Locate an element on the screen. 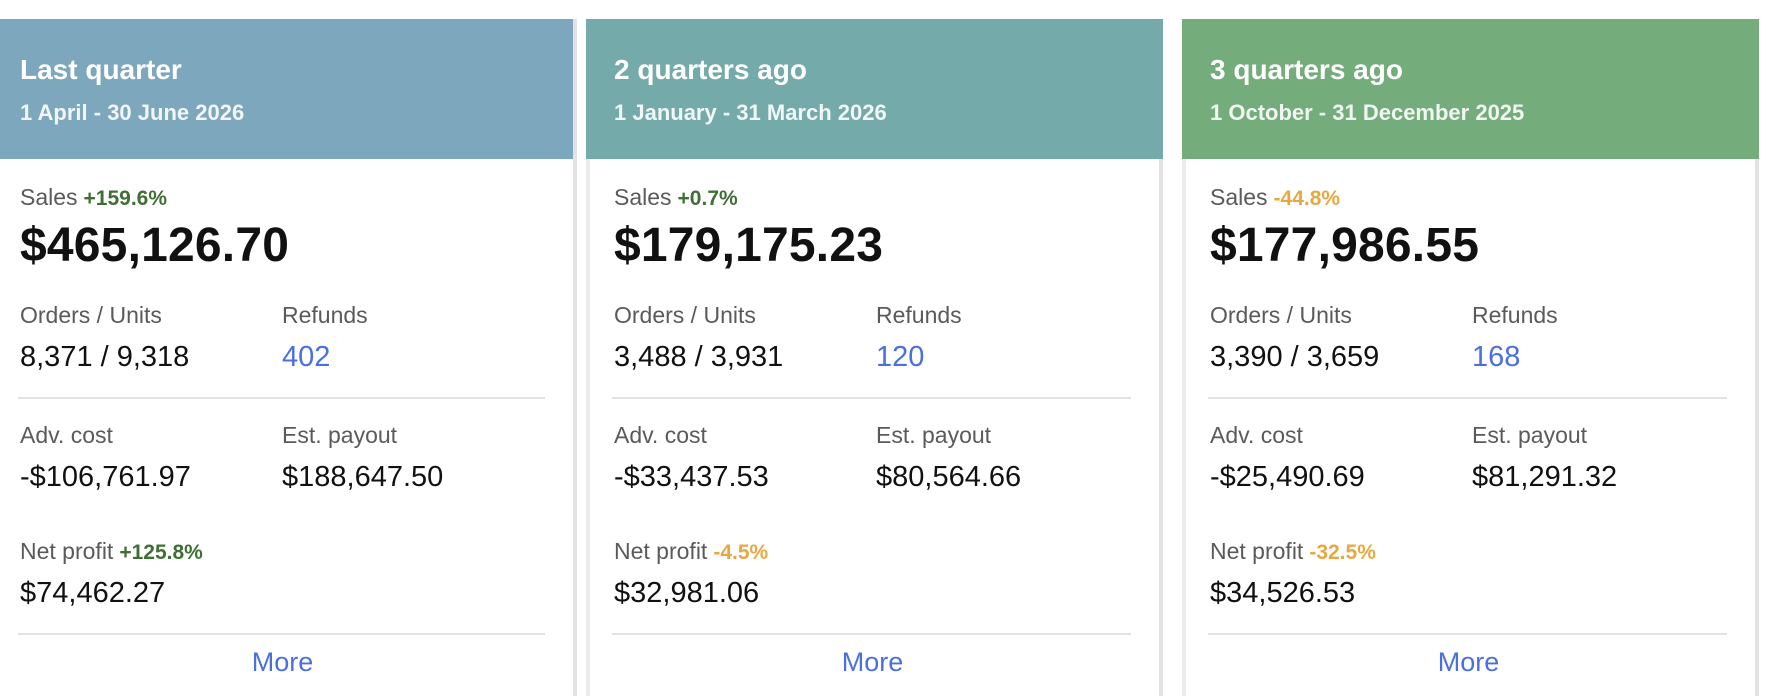 The height and width of the screenshot is (696, 1766). est-payout-value: $188,647.50 is located at coordinates (363, 477).